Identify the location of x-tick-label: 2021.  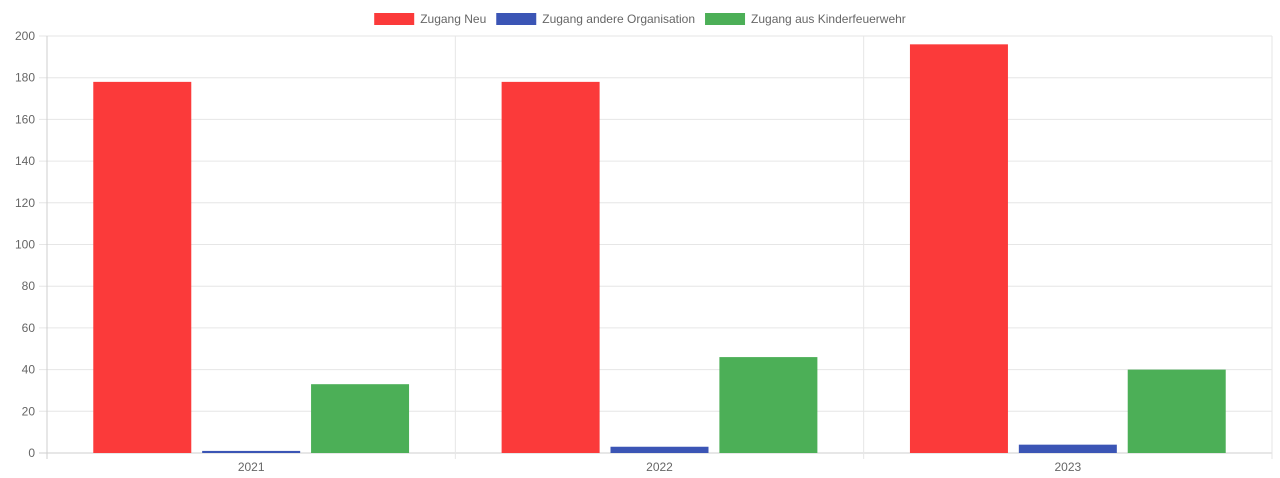
(251, 466).